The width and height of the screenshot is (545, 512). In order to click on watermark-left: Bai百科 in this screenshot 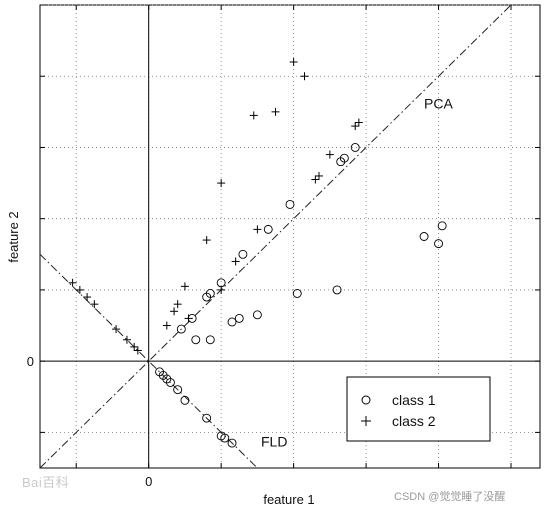, I will do `click(46, 482)`.